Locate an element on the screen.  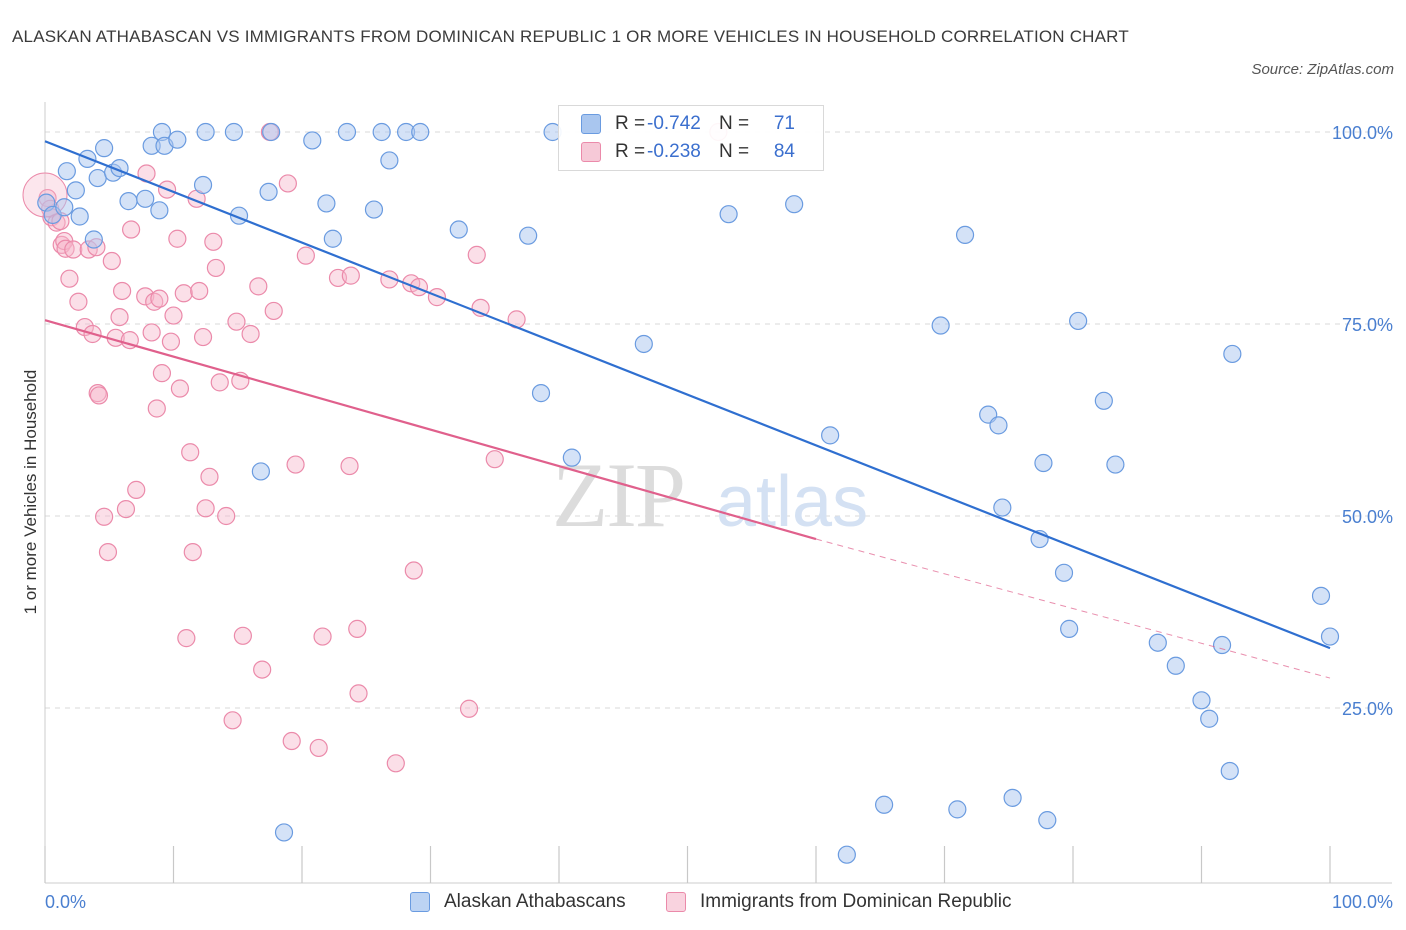
bottom-legend-athabascan: Alaskan Athabascans is located at coordinates (518, 902).